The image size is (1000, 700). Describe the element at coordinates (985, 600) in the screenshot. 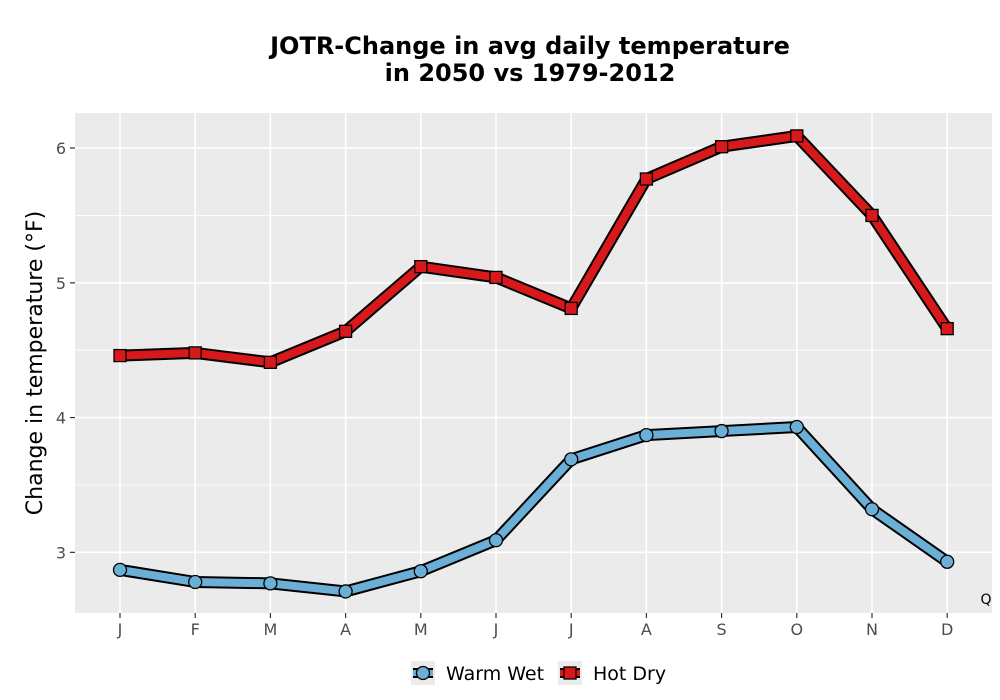

I see `caption-label: Q` at that location.